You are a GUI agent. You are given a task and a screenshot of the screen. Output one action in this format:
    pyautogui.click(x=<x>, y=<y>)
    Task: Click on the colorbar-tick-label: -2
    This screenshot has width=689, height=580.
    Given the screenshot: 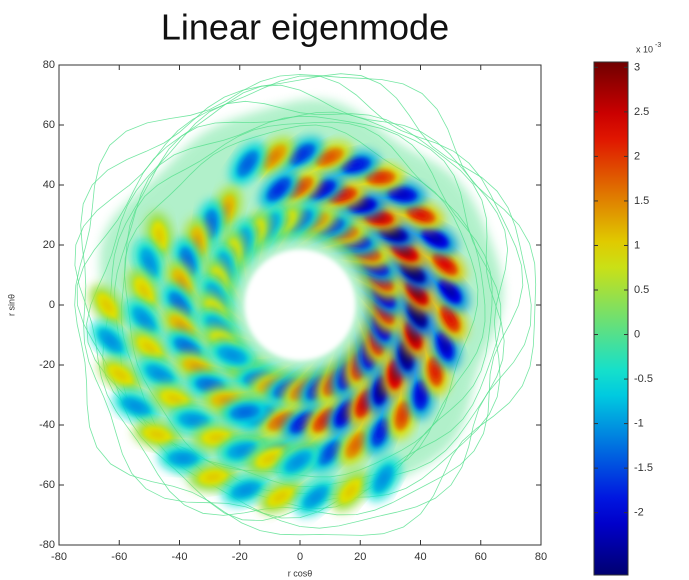 What is the action you would take?
    pyautogui.click(x=639, y=513)
    